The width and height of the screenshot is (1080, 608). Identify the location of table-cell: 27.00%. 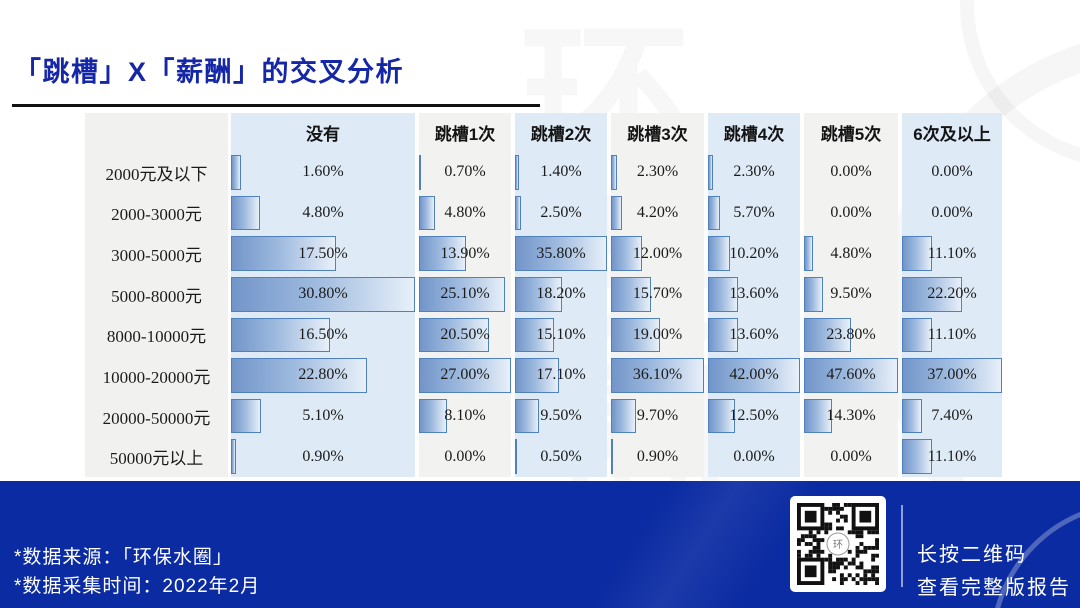
(465, 375).